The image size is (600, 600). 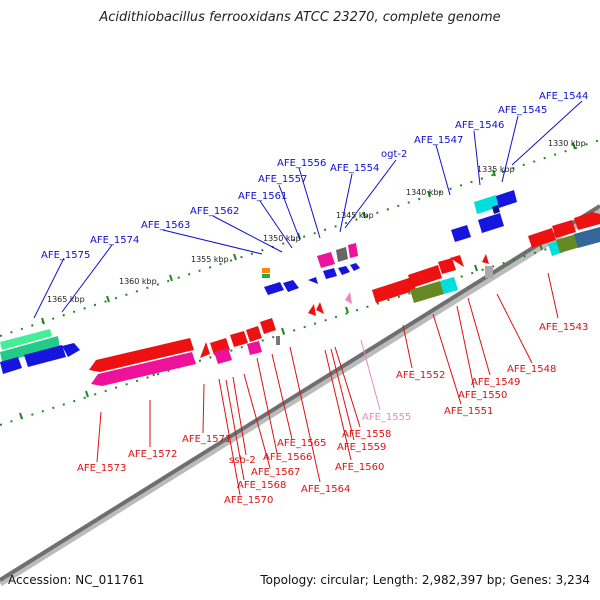 What do you see at coordinates (282, 238) in the screenshot?
I see `ruler-label: 1350 kbp` at bounding box center [282, 238].